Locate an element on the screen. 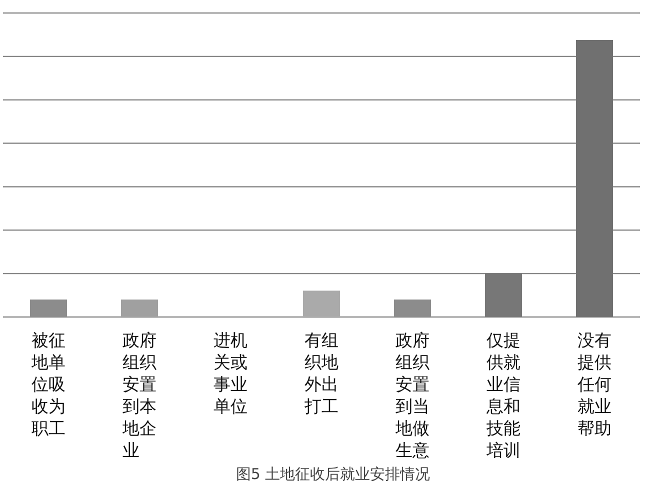 The width and height of the screenshot is (666, 491). x-tick-label: 政府组织安置到当地做生意 is located at coordinates (413, 396).